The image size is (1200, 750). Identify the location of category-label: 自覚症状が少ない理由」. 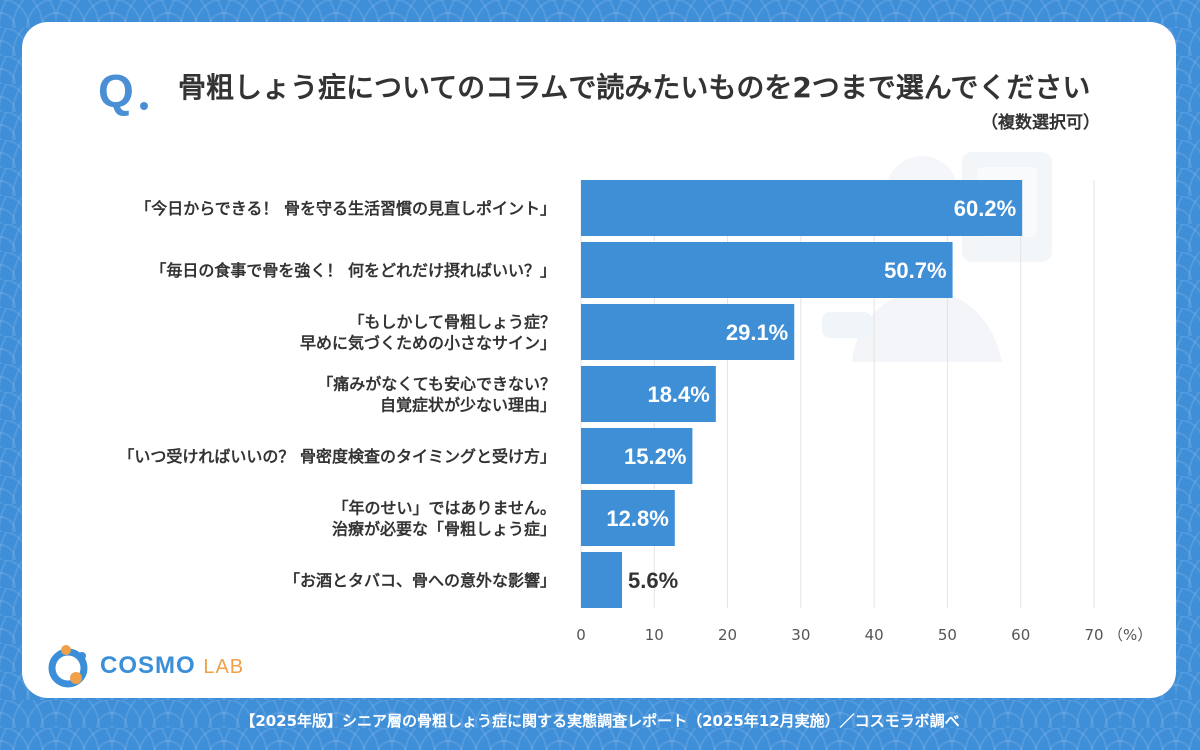
(468, 405).